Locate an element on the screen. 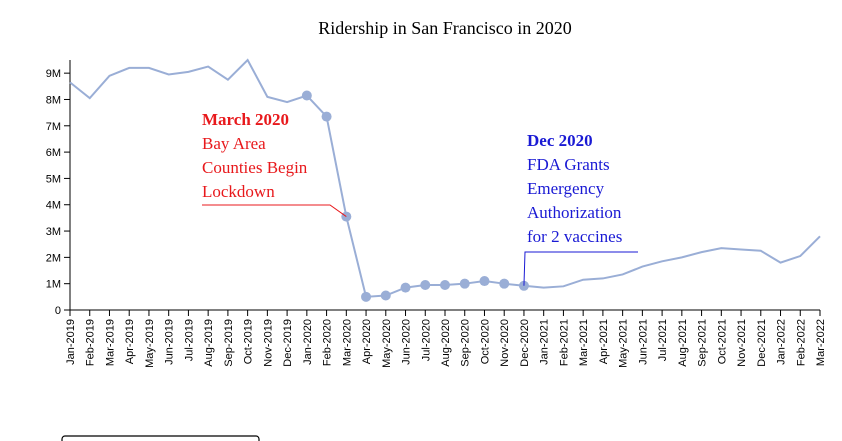 The height and width of the screenshot is (441, 842). x-tick-label: Nov-2021 is located at coordinates (742, 343).